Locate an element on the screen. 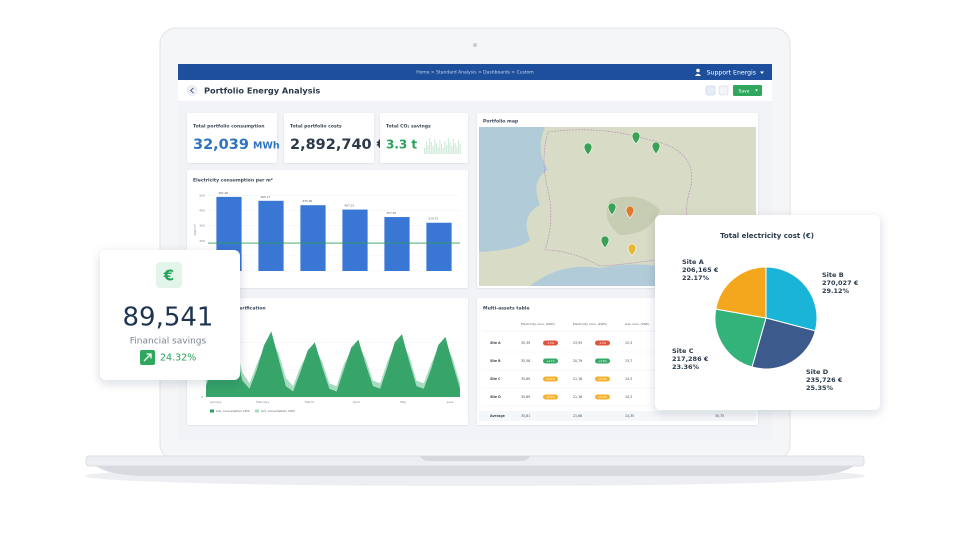 The image size is (960, 551). column-header: Electricity cons. (kWh) is located at coordinates (590, 324).